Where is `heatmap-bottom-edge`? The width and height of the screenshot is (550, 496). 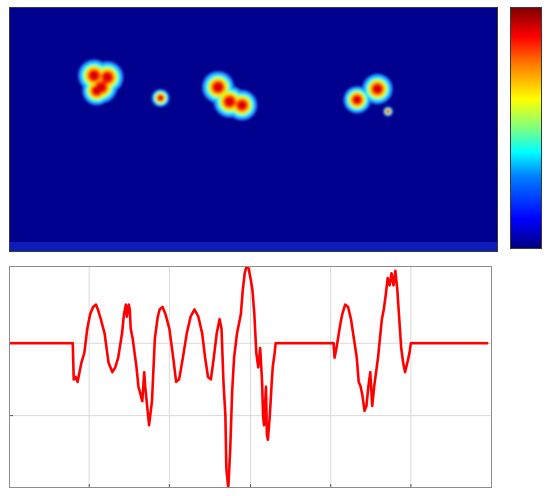 heatmap-bottom-edge is located at coordinates (253, 246).